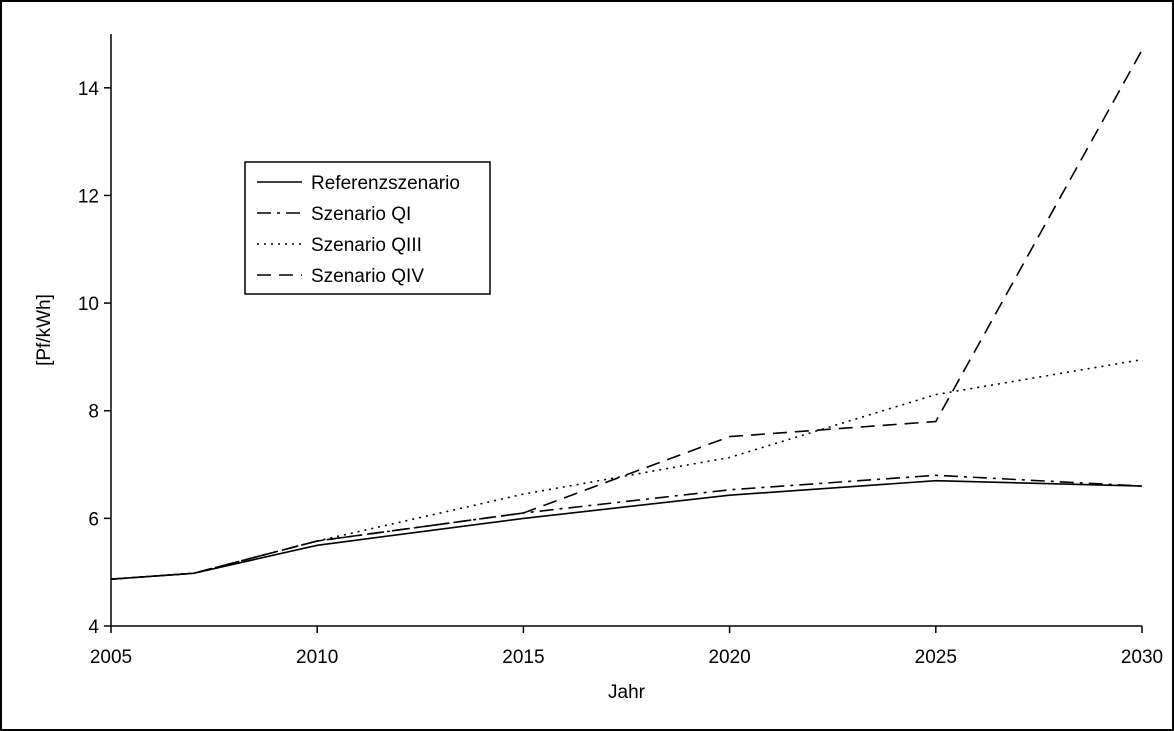  I want to click on y-axis-title: [Pf/kWh], so click(44, 330).